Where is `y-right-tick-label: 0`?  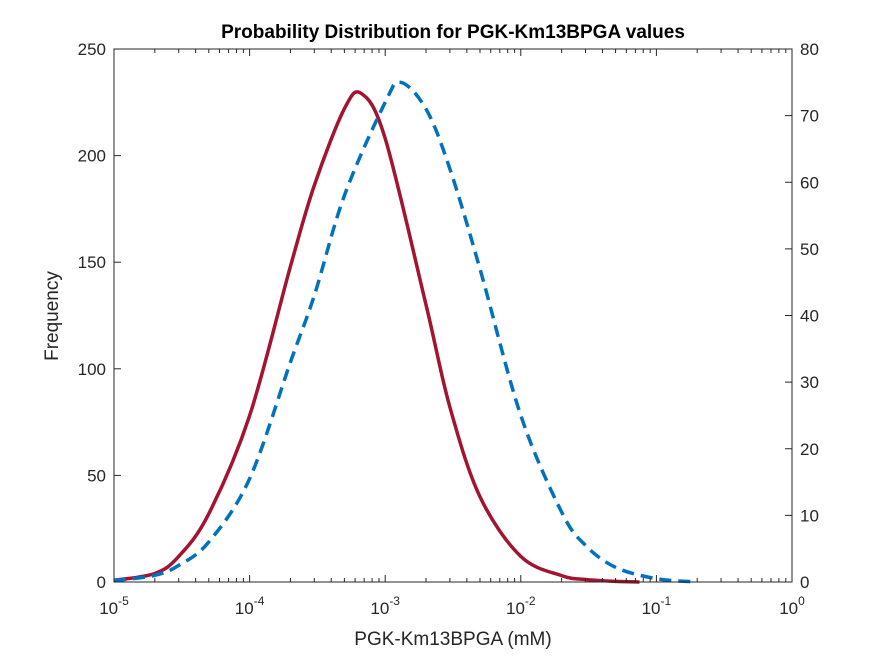 y-right-tick-label: 0 is located at coordinates (804, 582).